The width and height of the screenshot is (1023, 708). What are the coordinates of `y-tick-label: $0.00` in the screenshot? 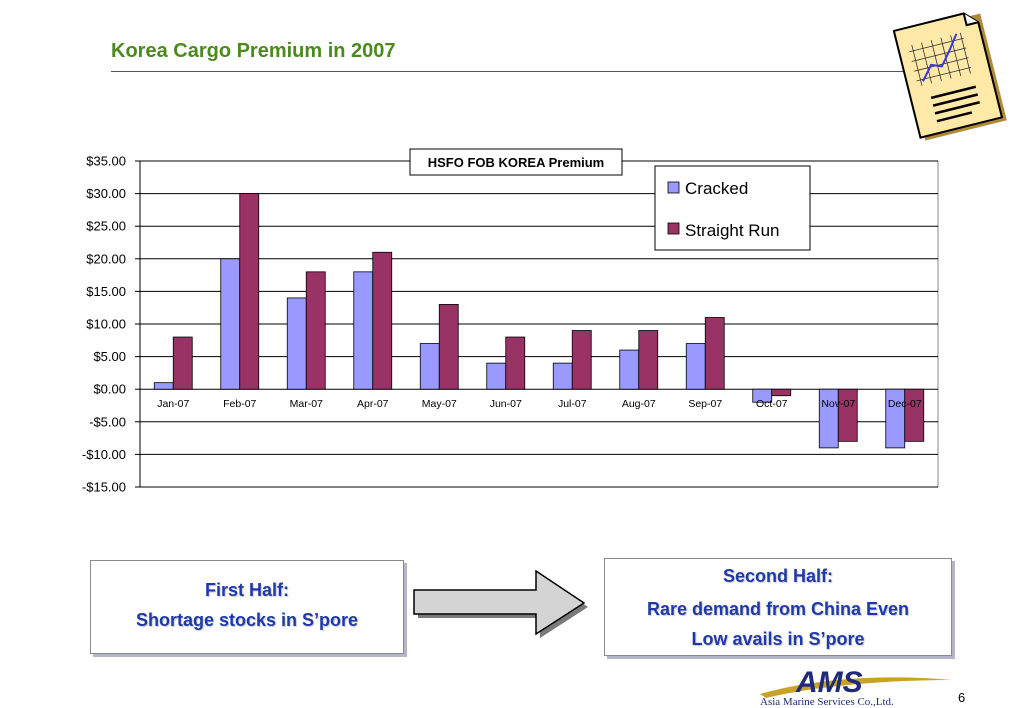 It's located at (109, 389).